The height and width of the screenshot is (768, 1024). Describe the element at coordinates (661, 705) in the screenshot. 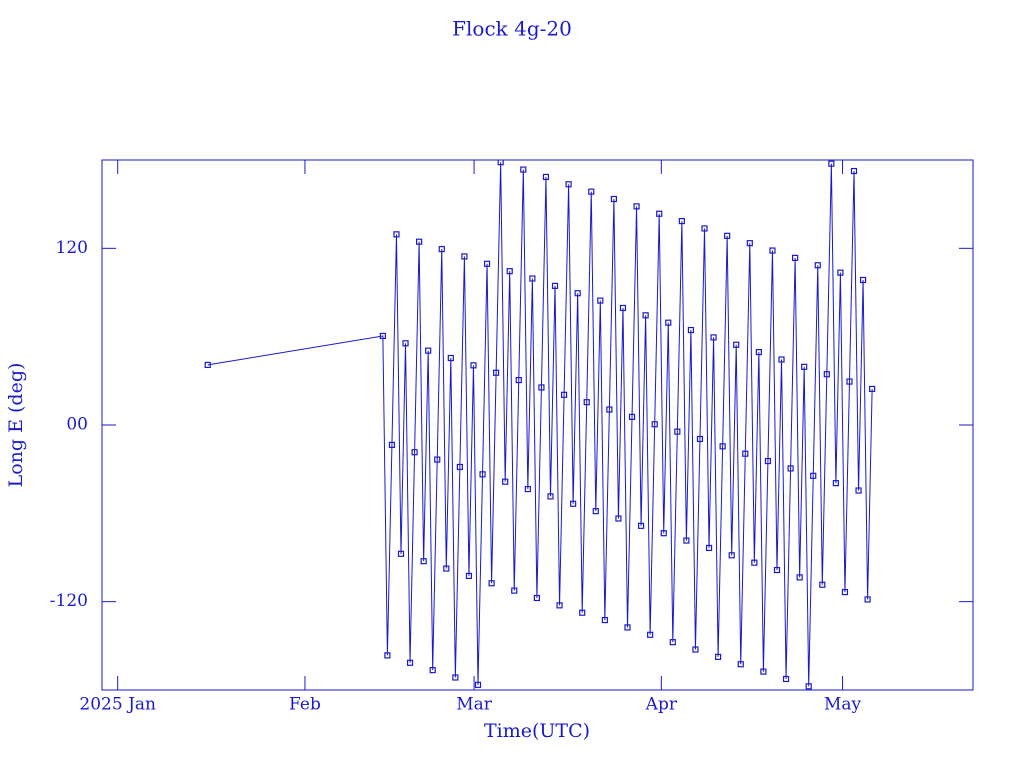

I see `x-tick-label: Apr` at that location.